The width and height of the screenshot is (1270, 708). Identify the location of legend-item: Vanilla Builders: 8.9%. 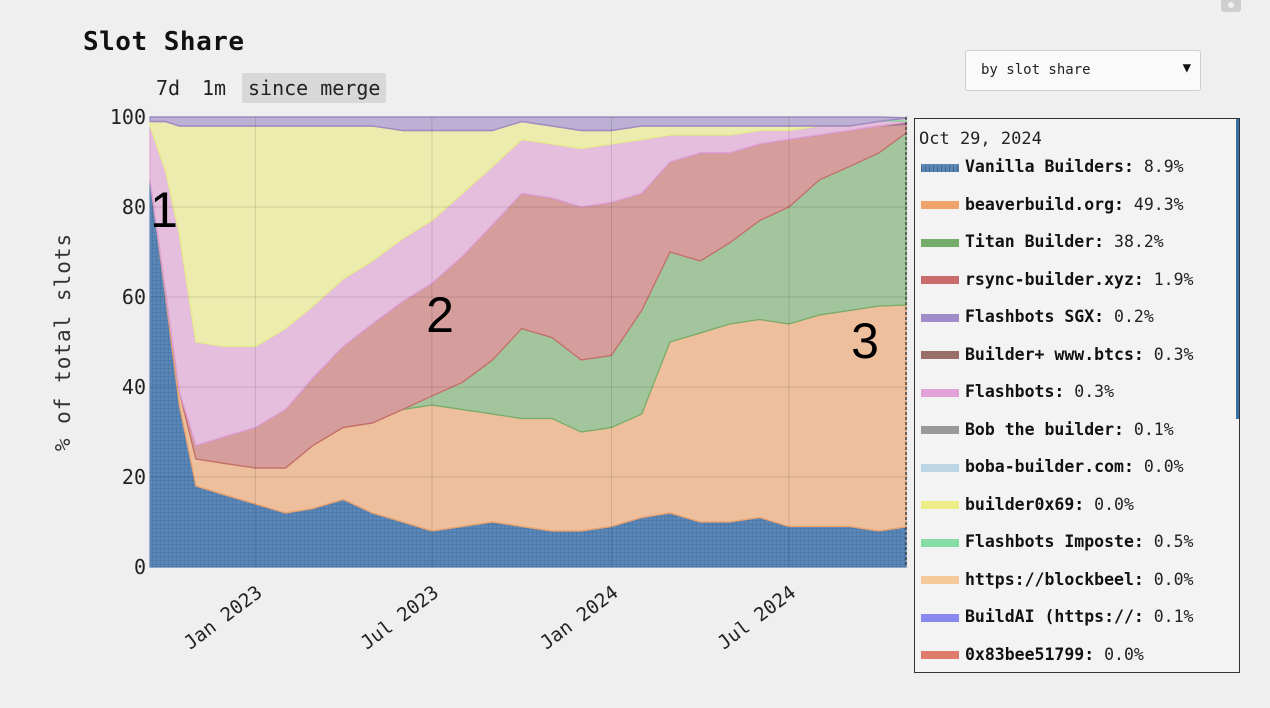
(1052, 167).